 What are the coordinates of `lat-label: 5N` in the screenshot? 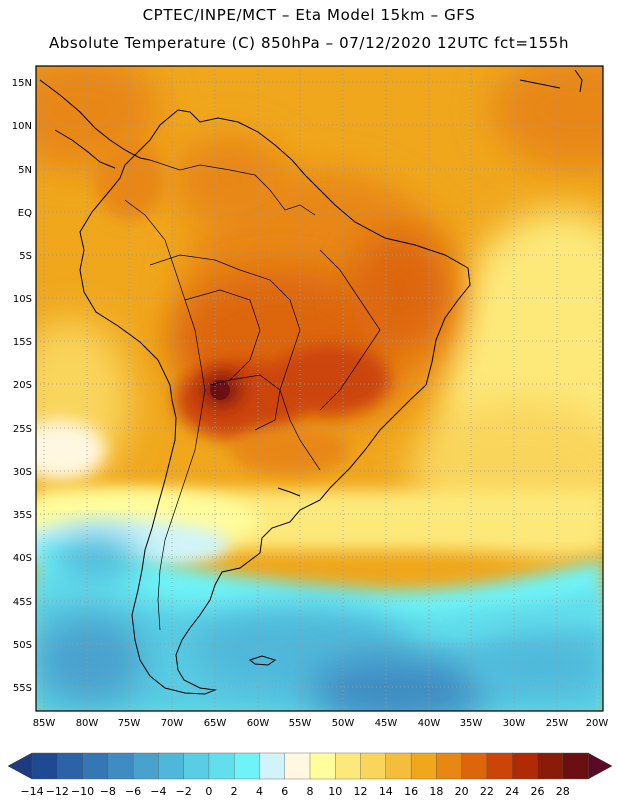 It's located at (25, 170).